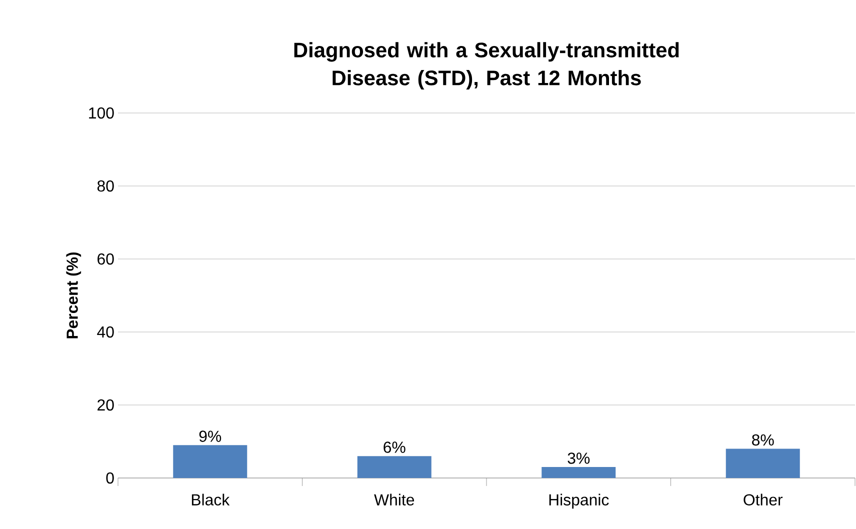  Describe the element at coordinates (210, 436) in the screenshot. I see `data-label: 9%` at that location.